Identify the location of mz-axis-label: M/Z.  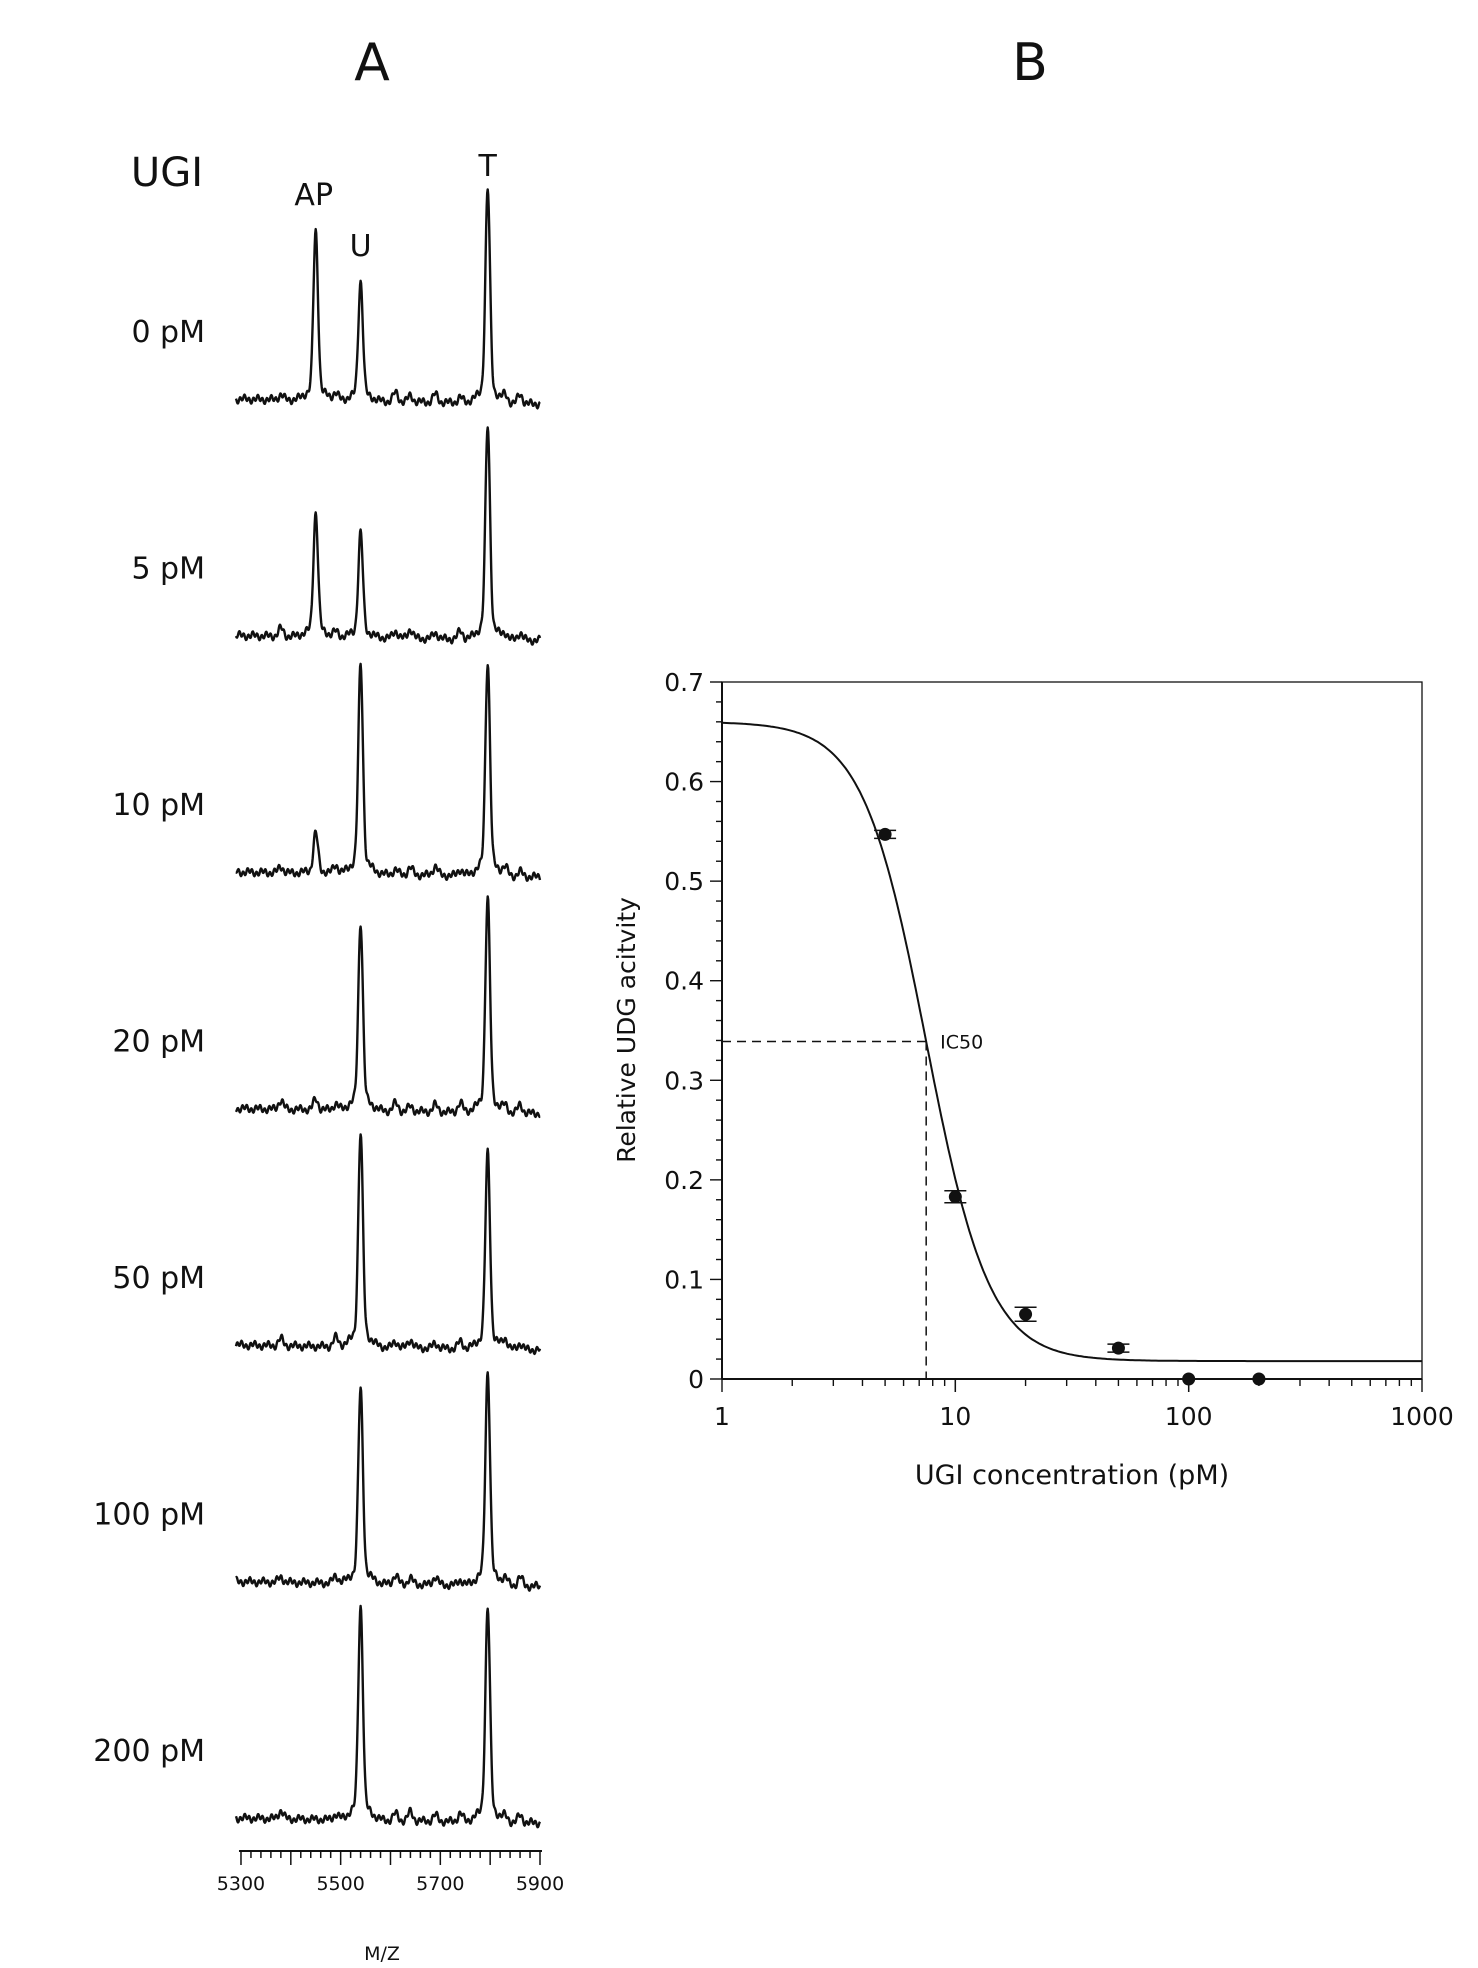
(382, 1954).